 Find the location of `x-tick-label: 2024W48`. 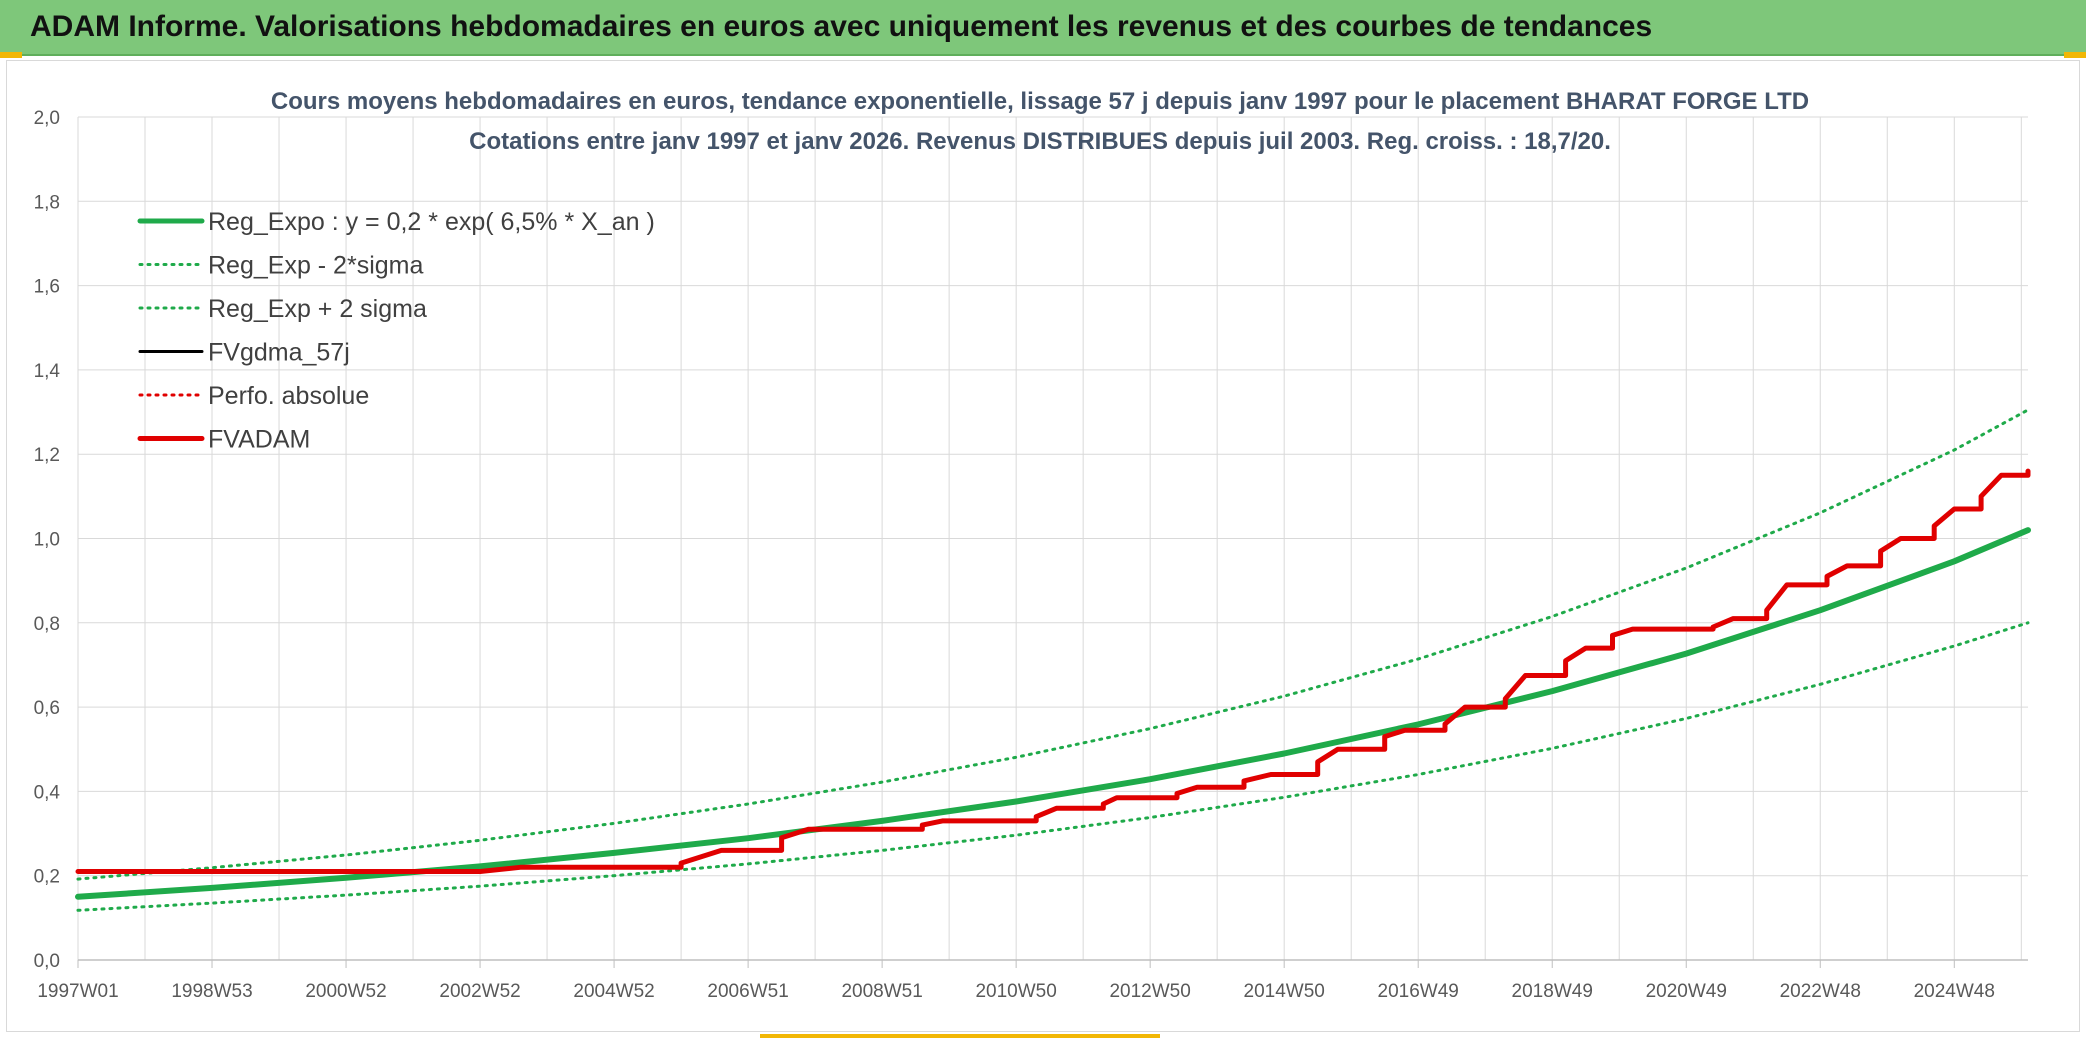

x-tick-label: 2024W48 is located at coordinates (1954, 991).